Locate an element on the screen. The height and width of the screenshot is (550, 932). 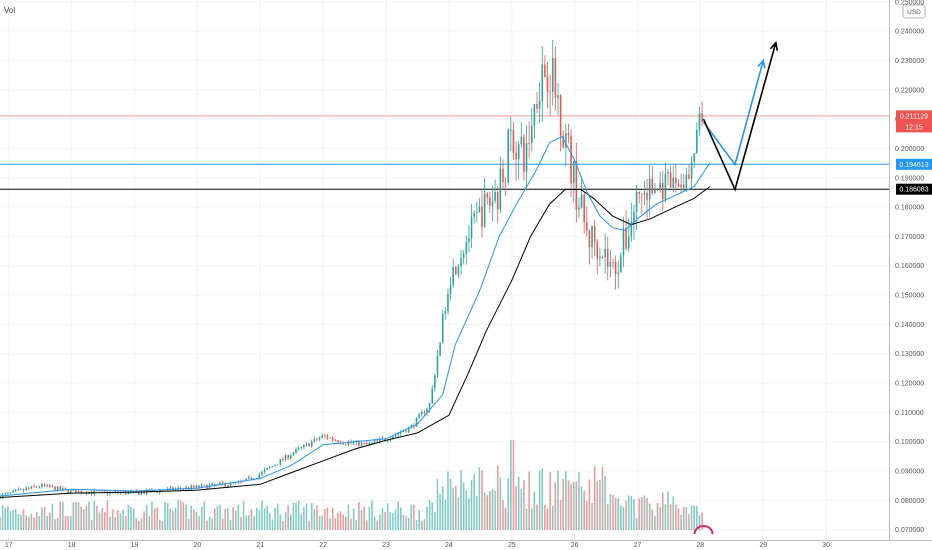
blue-projection-arrow is located at coordinates (733, 113).